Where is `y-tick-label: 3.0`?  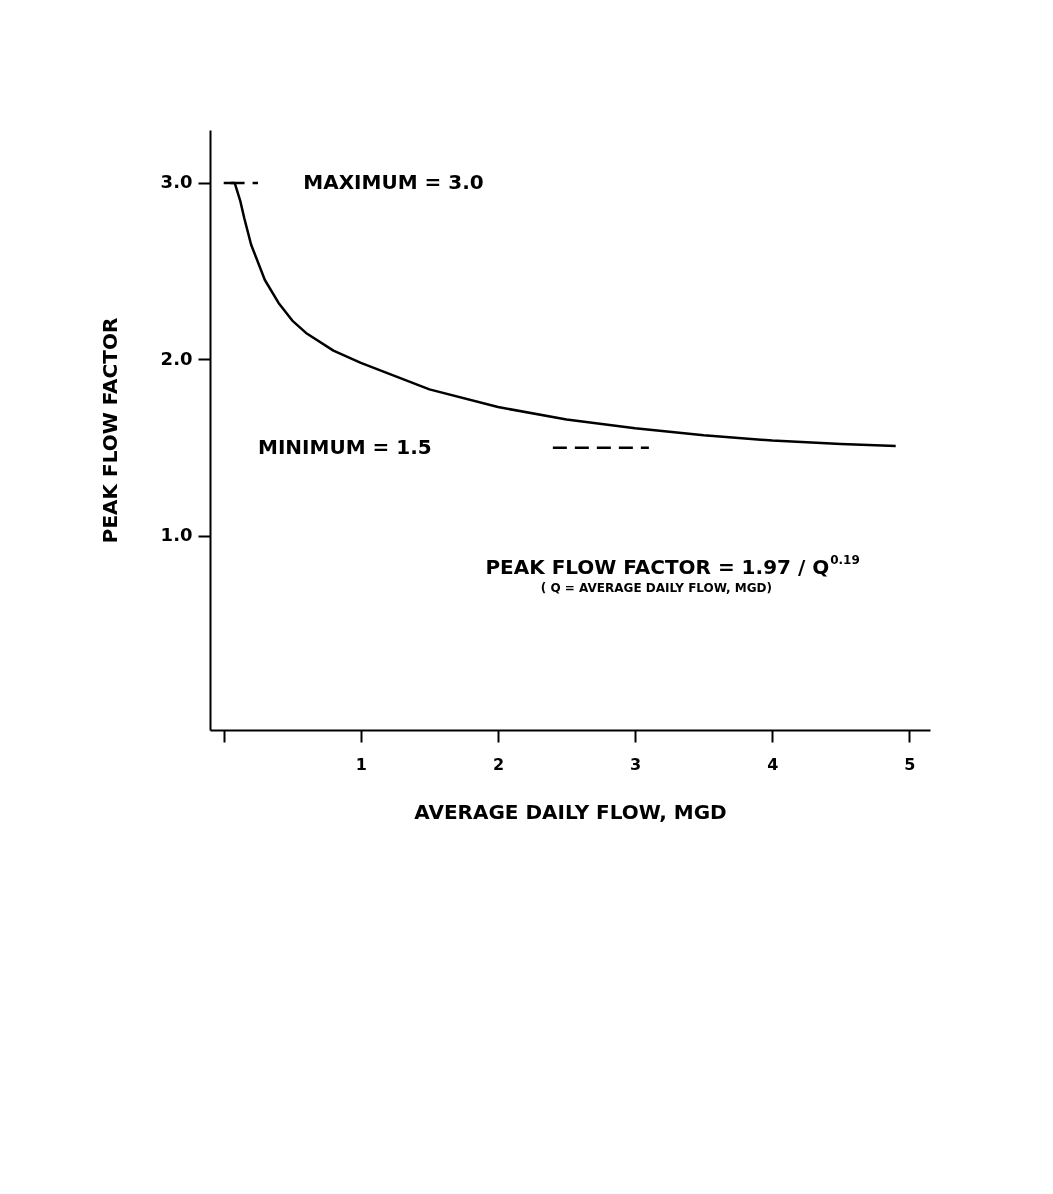 y-tick-label: 3.0 is located at coordinates (176, 182).